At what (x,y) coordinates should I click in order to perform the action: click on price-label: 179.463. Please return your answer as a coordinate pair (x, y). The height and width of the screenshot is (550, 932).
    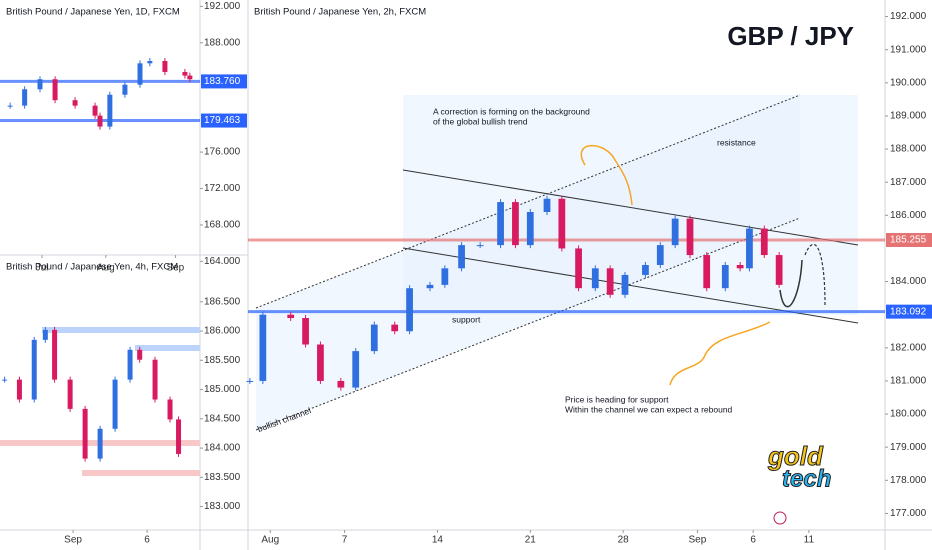
    Looking at the image, I should click on (222, 120).